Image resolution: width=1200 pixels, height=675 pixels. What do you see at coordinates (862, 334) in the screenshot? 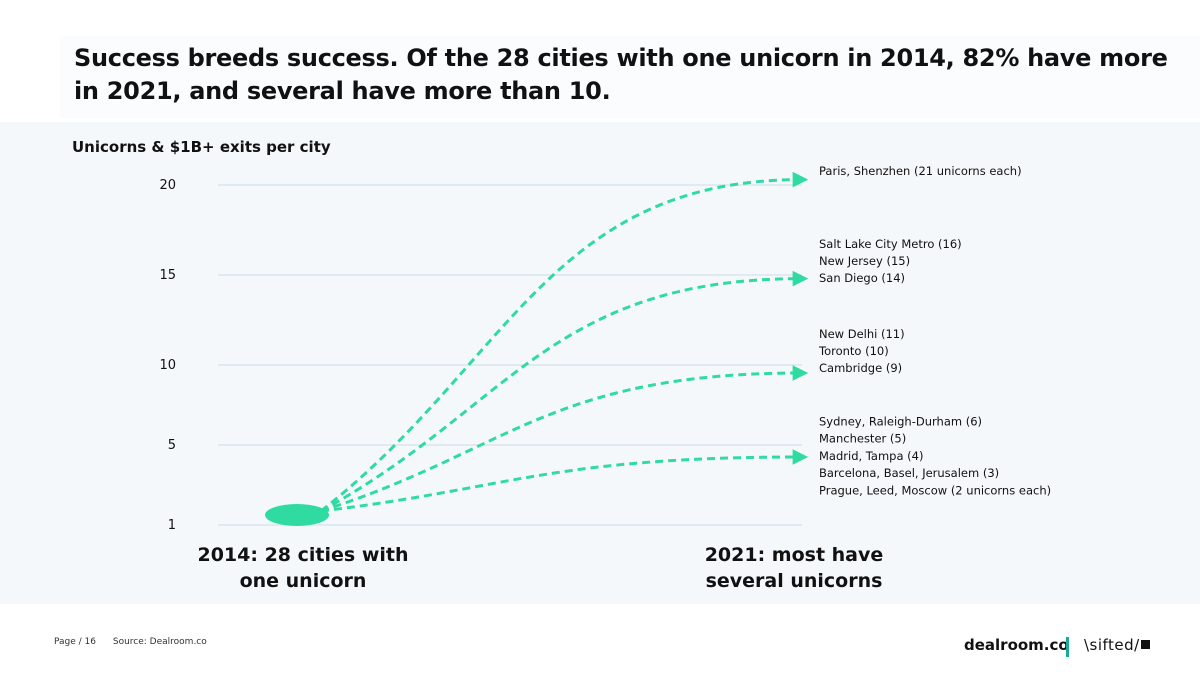
I see `city-label: New Delhi (11)` at bounding box center [862, 334].